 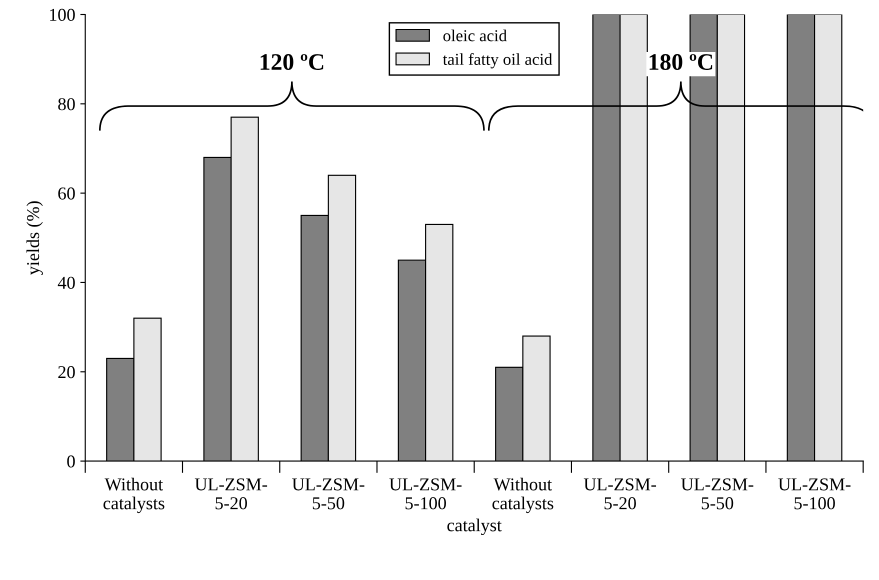 I want to click on legend-label: tail fatty oil acid, so click(x=497, y=60).